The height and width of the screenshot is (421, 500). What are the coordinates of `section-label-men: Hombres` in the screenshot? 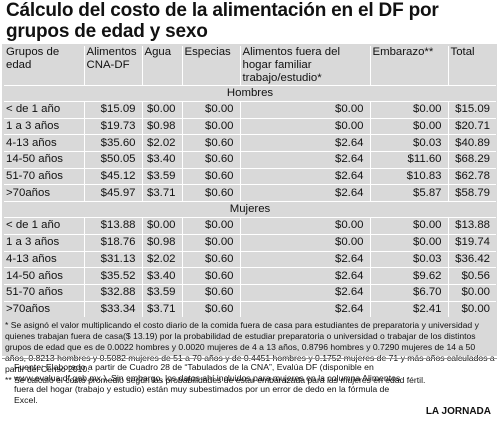 It's located at (250, 93).